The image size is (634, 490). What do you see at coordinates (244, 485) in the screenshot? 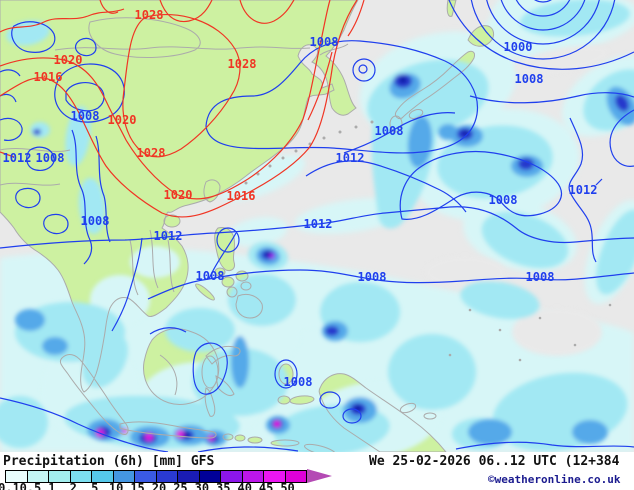
I see `legend-value: 40` at bounding box center [244, 485].